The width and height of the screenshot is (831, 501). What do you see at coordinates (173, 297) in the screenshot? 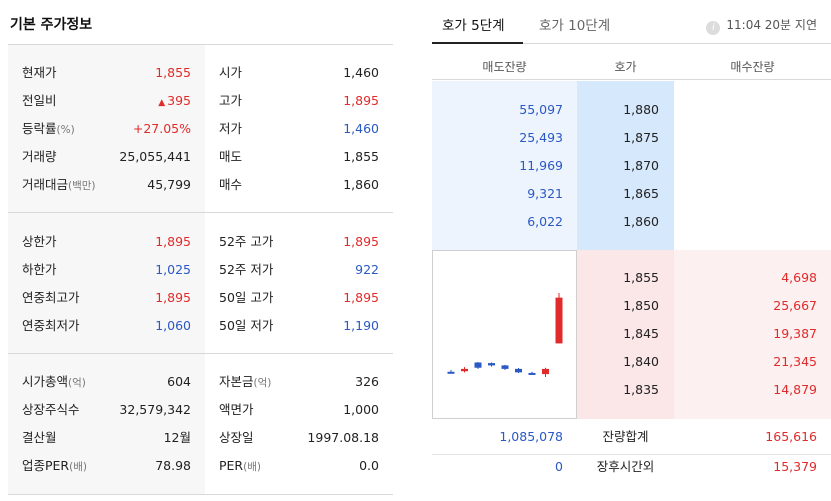
I see `info-value: 1,895` at bounding box center [173, 297].